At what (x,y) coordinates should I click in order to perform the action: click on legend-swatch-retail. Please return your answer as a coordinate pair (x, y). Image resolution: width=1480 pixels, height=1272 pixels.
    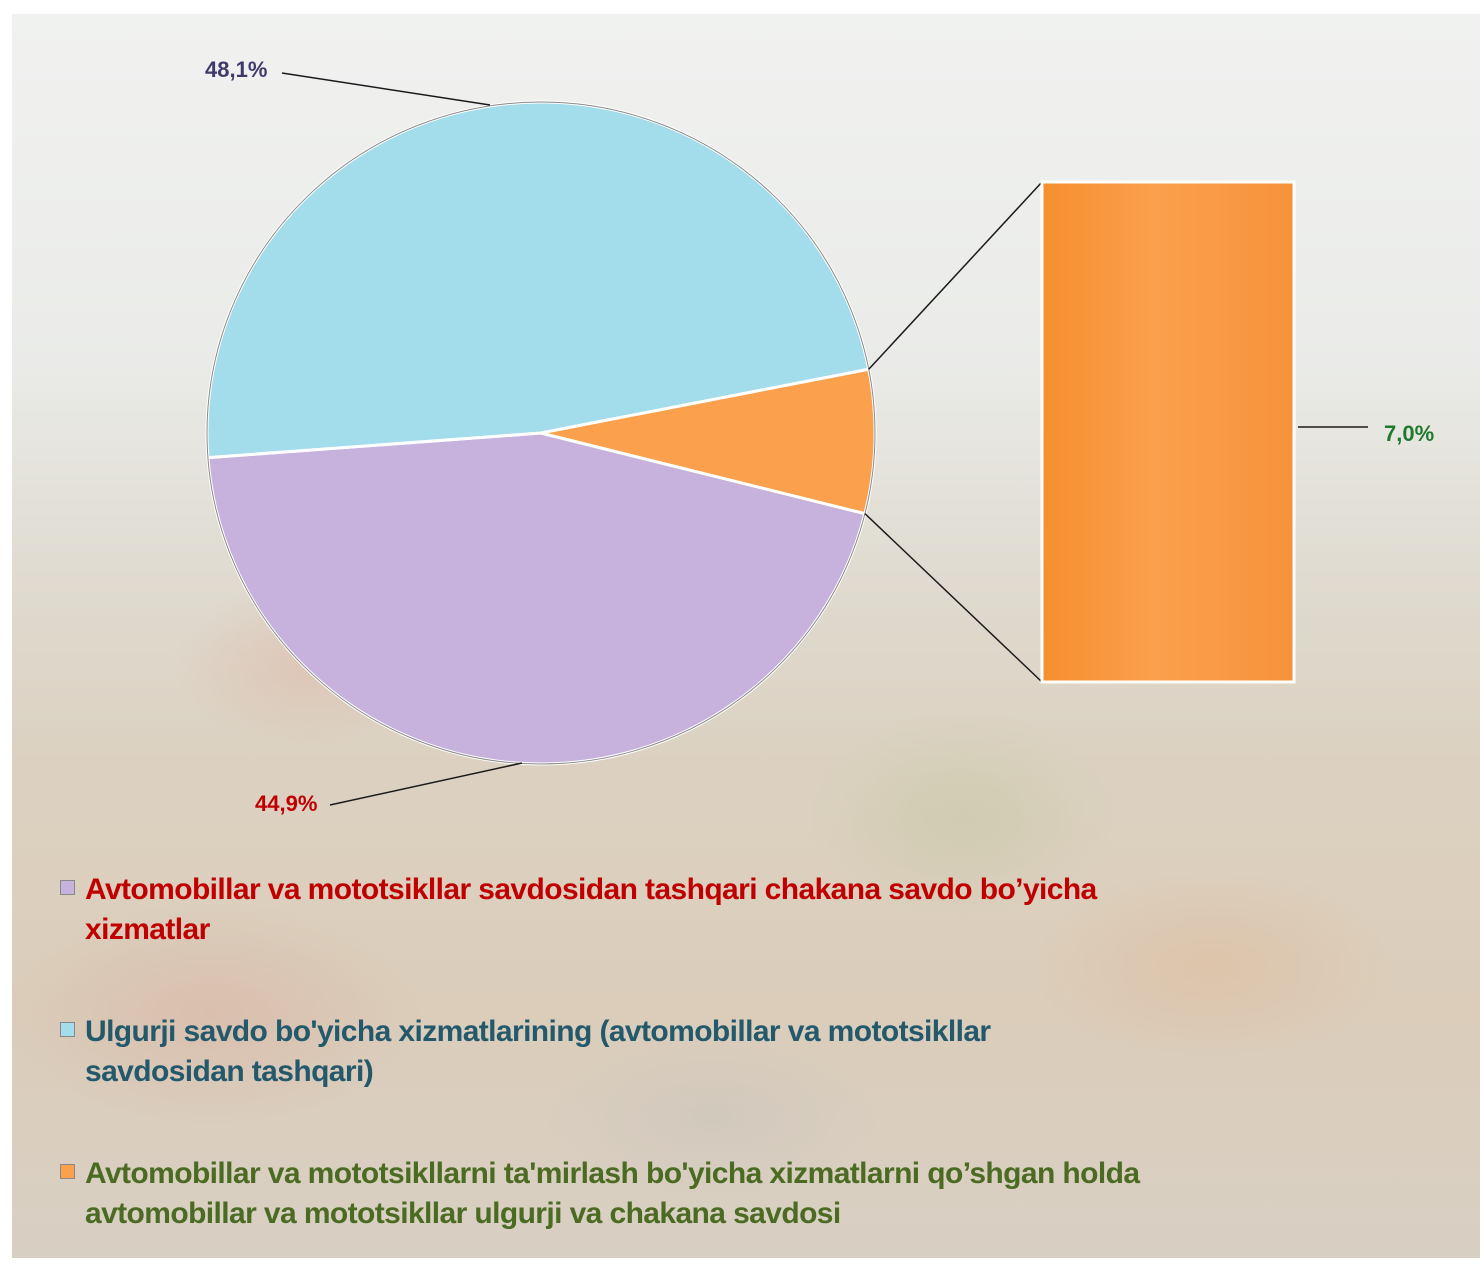
    Looking at the image, I should click on (67, 887).